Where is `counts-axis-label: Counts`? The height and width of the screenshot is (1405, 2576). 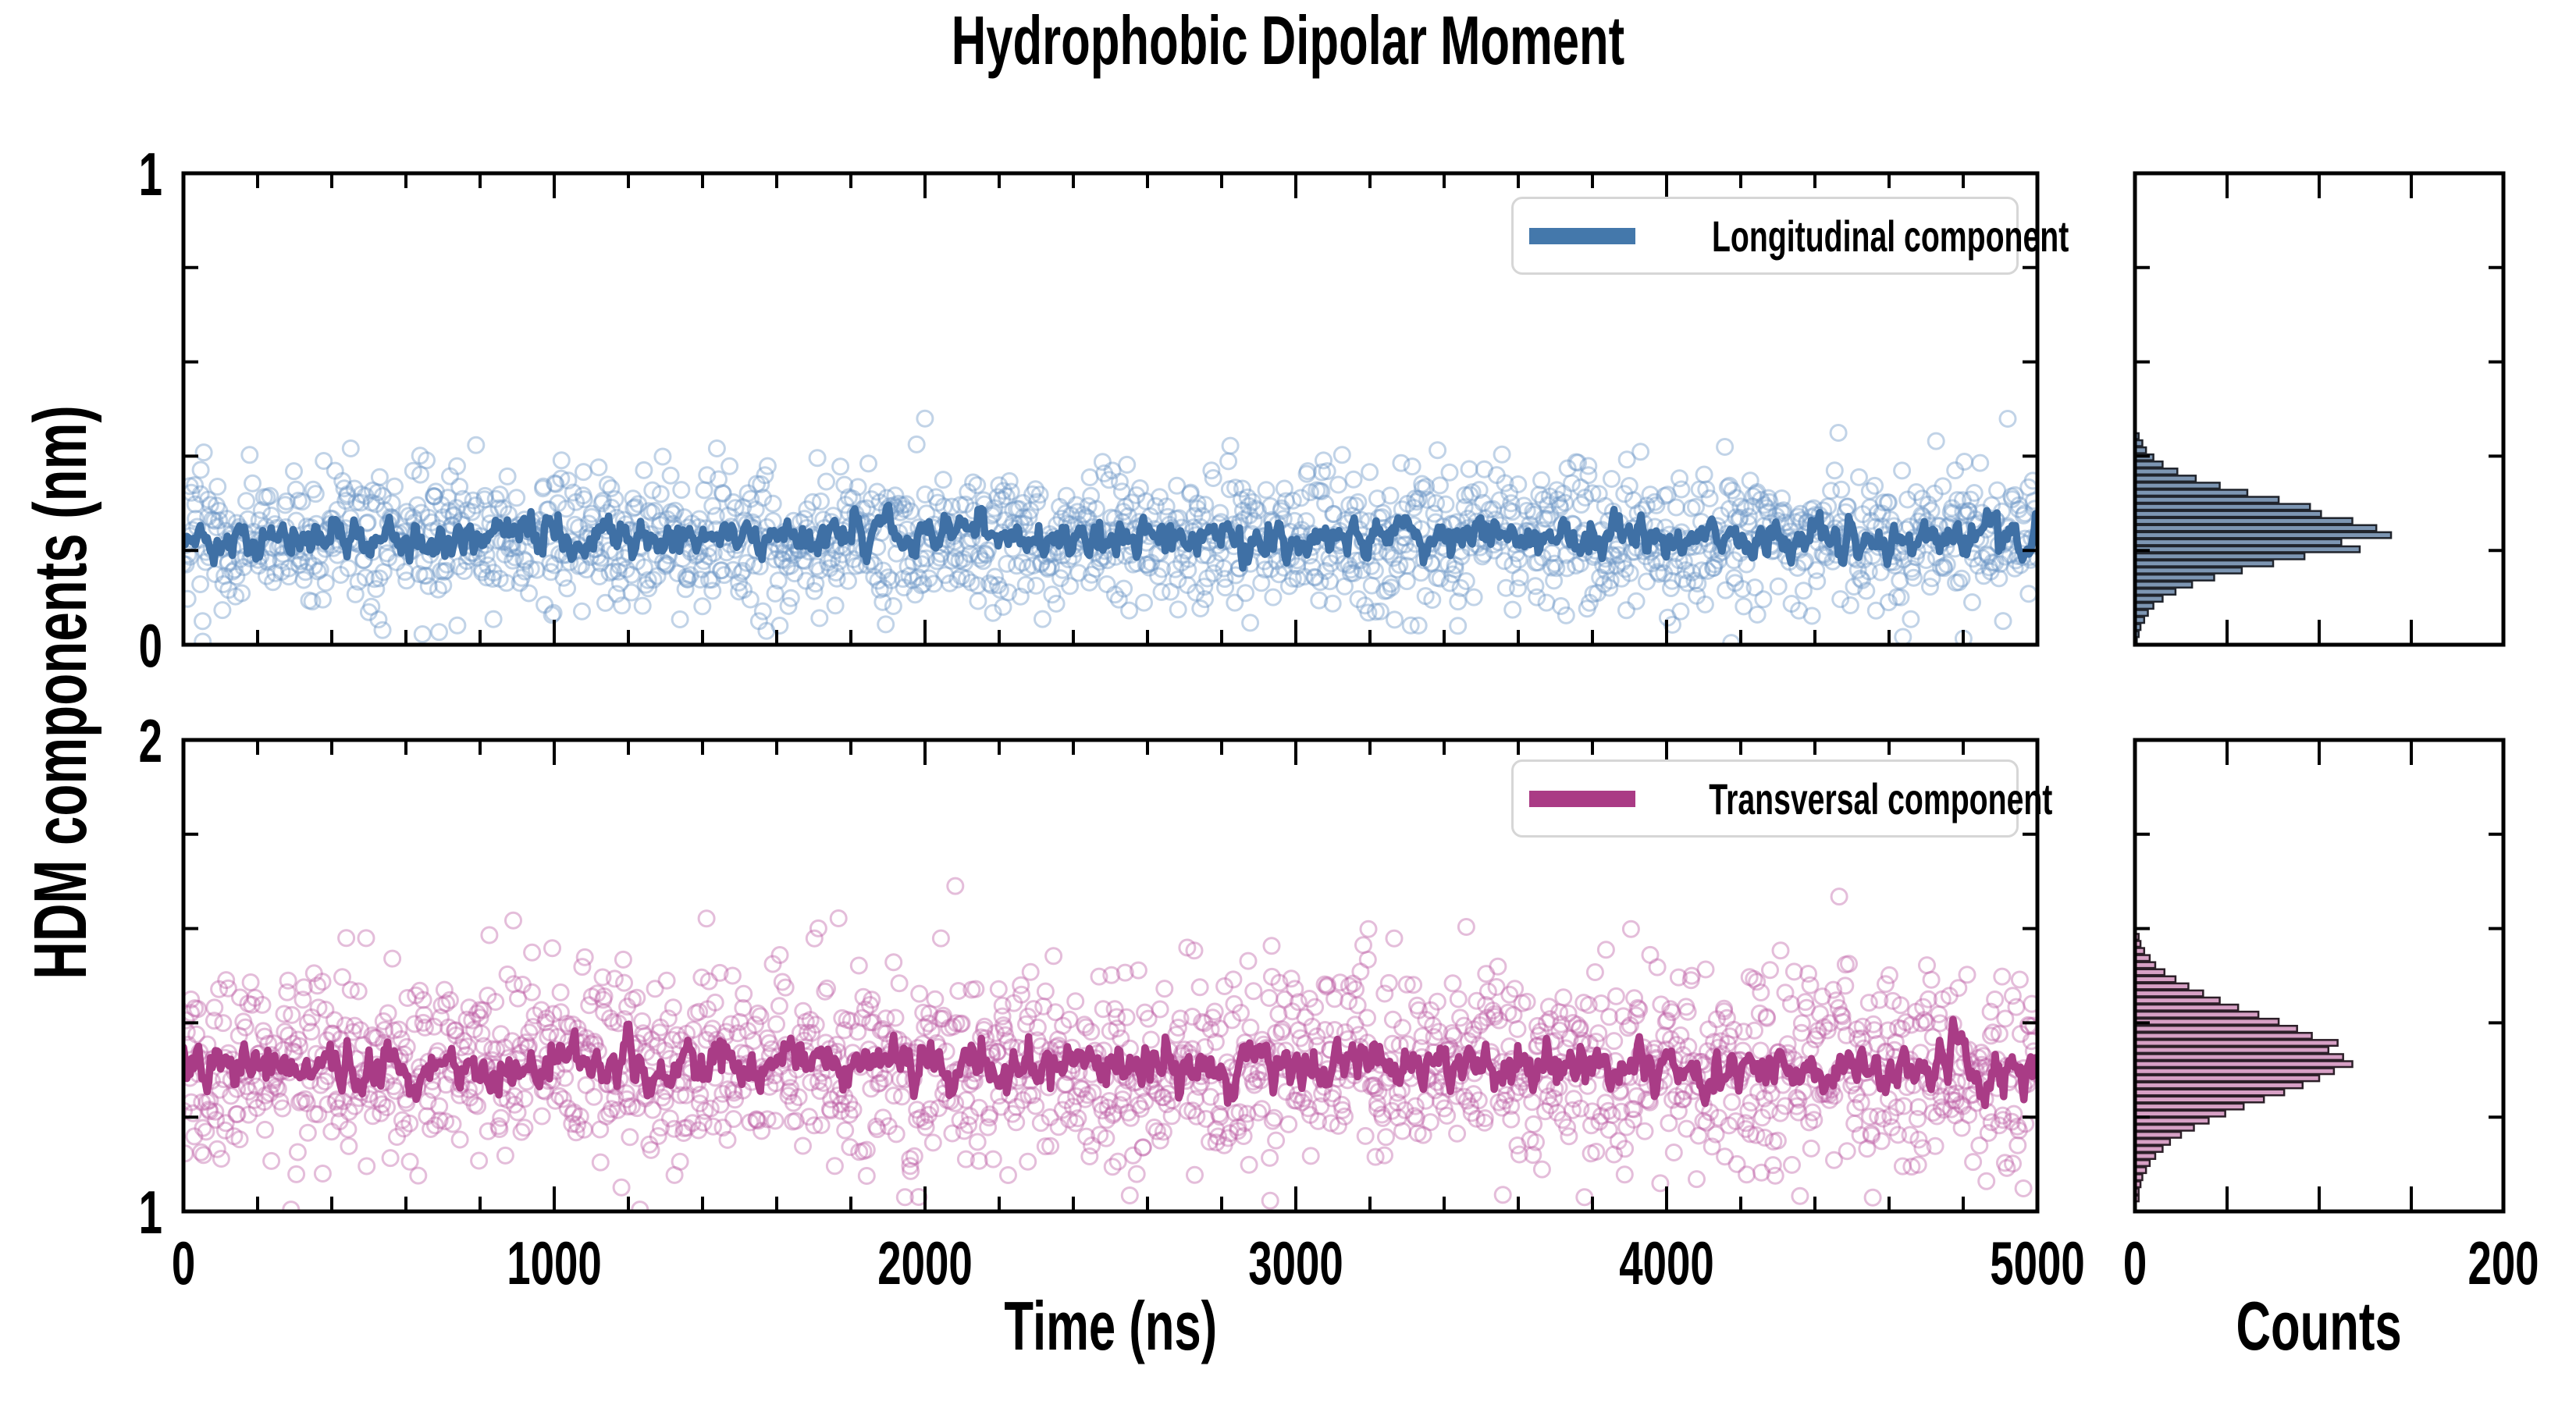 counts-axis-label: Counts is located at coordinates (2319, 1326).